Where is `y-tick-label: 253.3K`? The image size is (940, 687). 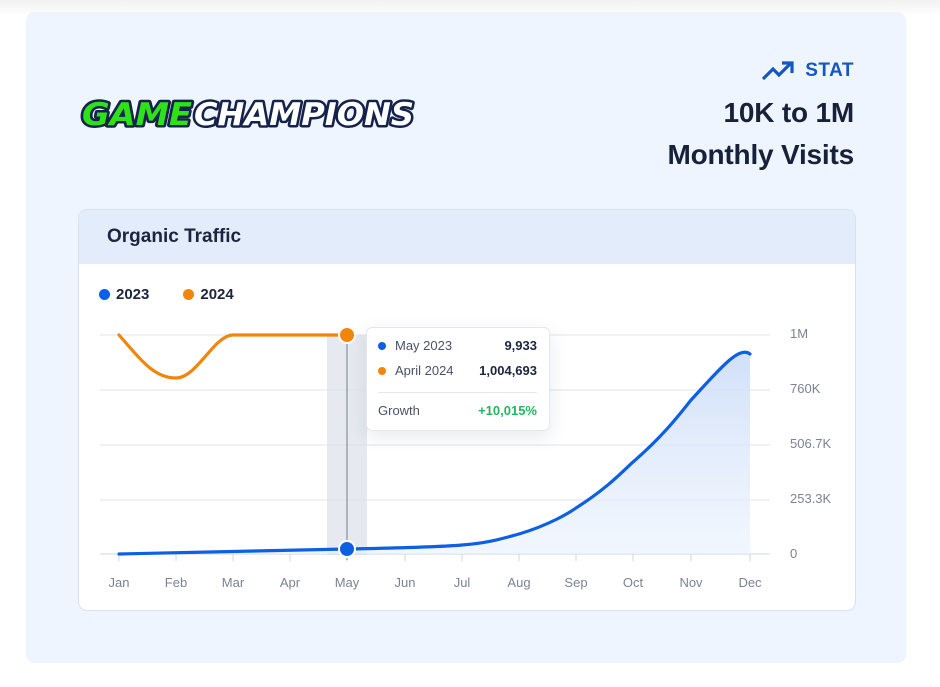
y-tick-label: 253.3K is located at coordinates (811, 498).